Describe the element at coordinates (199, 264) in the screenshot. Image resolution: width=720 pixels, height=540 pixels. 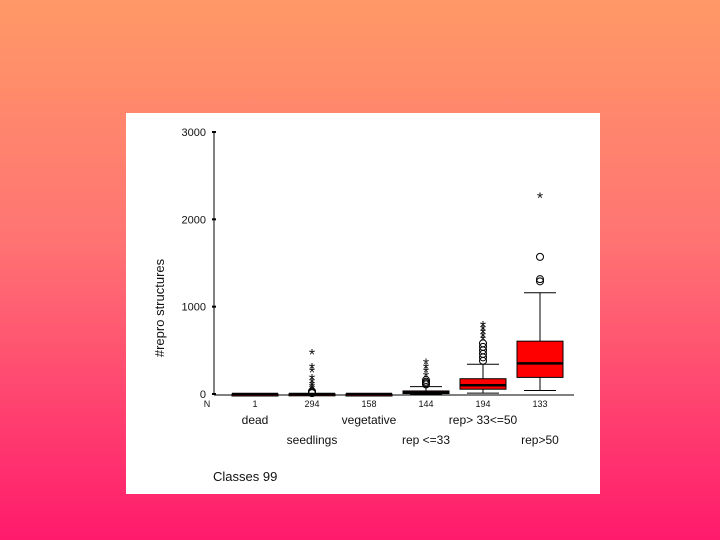
I see `y-axis: 0 1000 2000 3000` at that location.